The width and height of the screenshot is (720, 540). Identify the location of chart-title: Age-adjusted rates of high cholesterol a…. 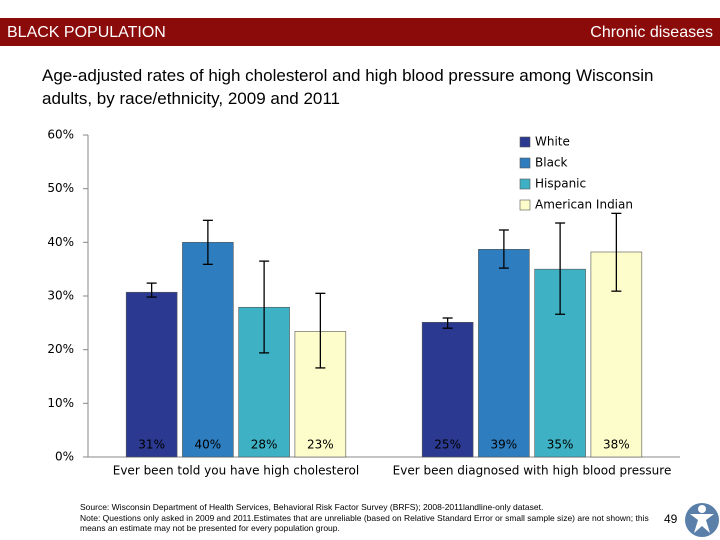
(348, 87).